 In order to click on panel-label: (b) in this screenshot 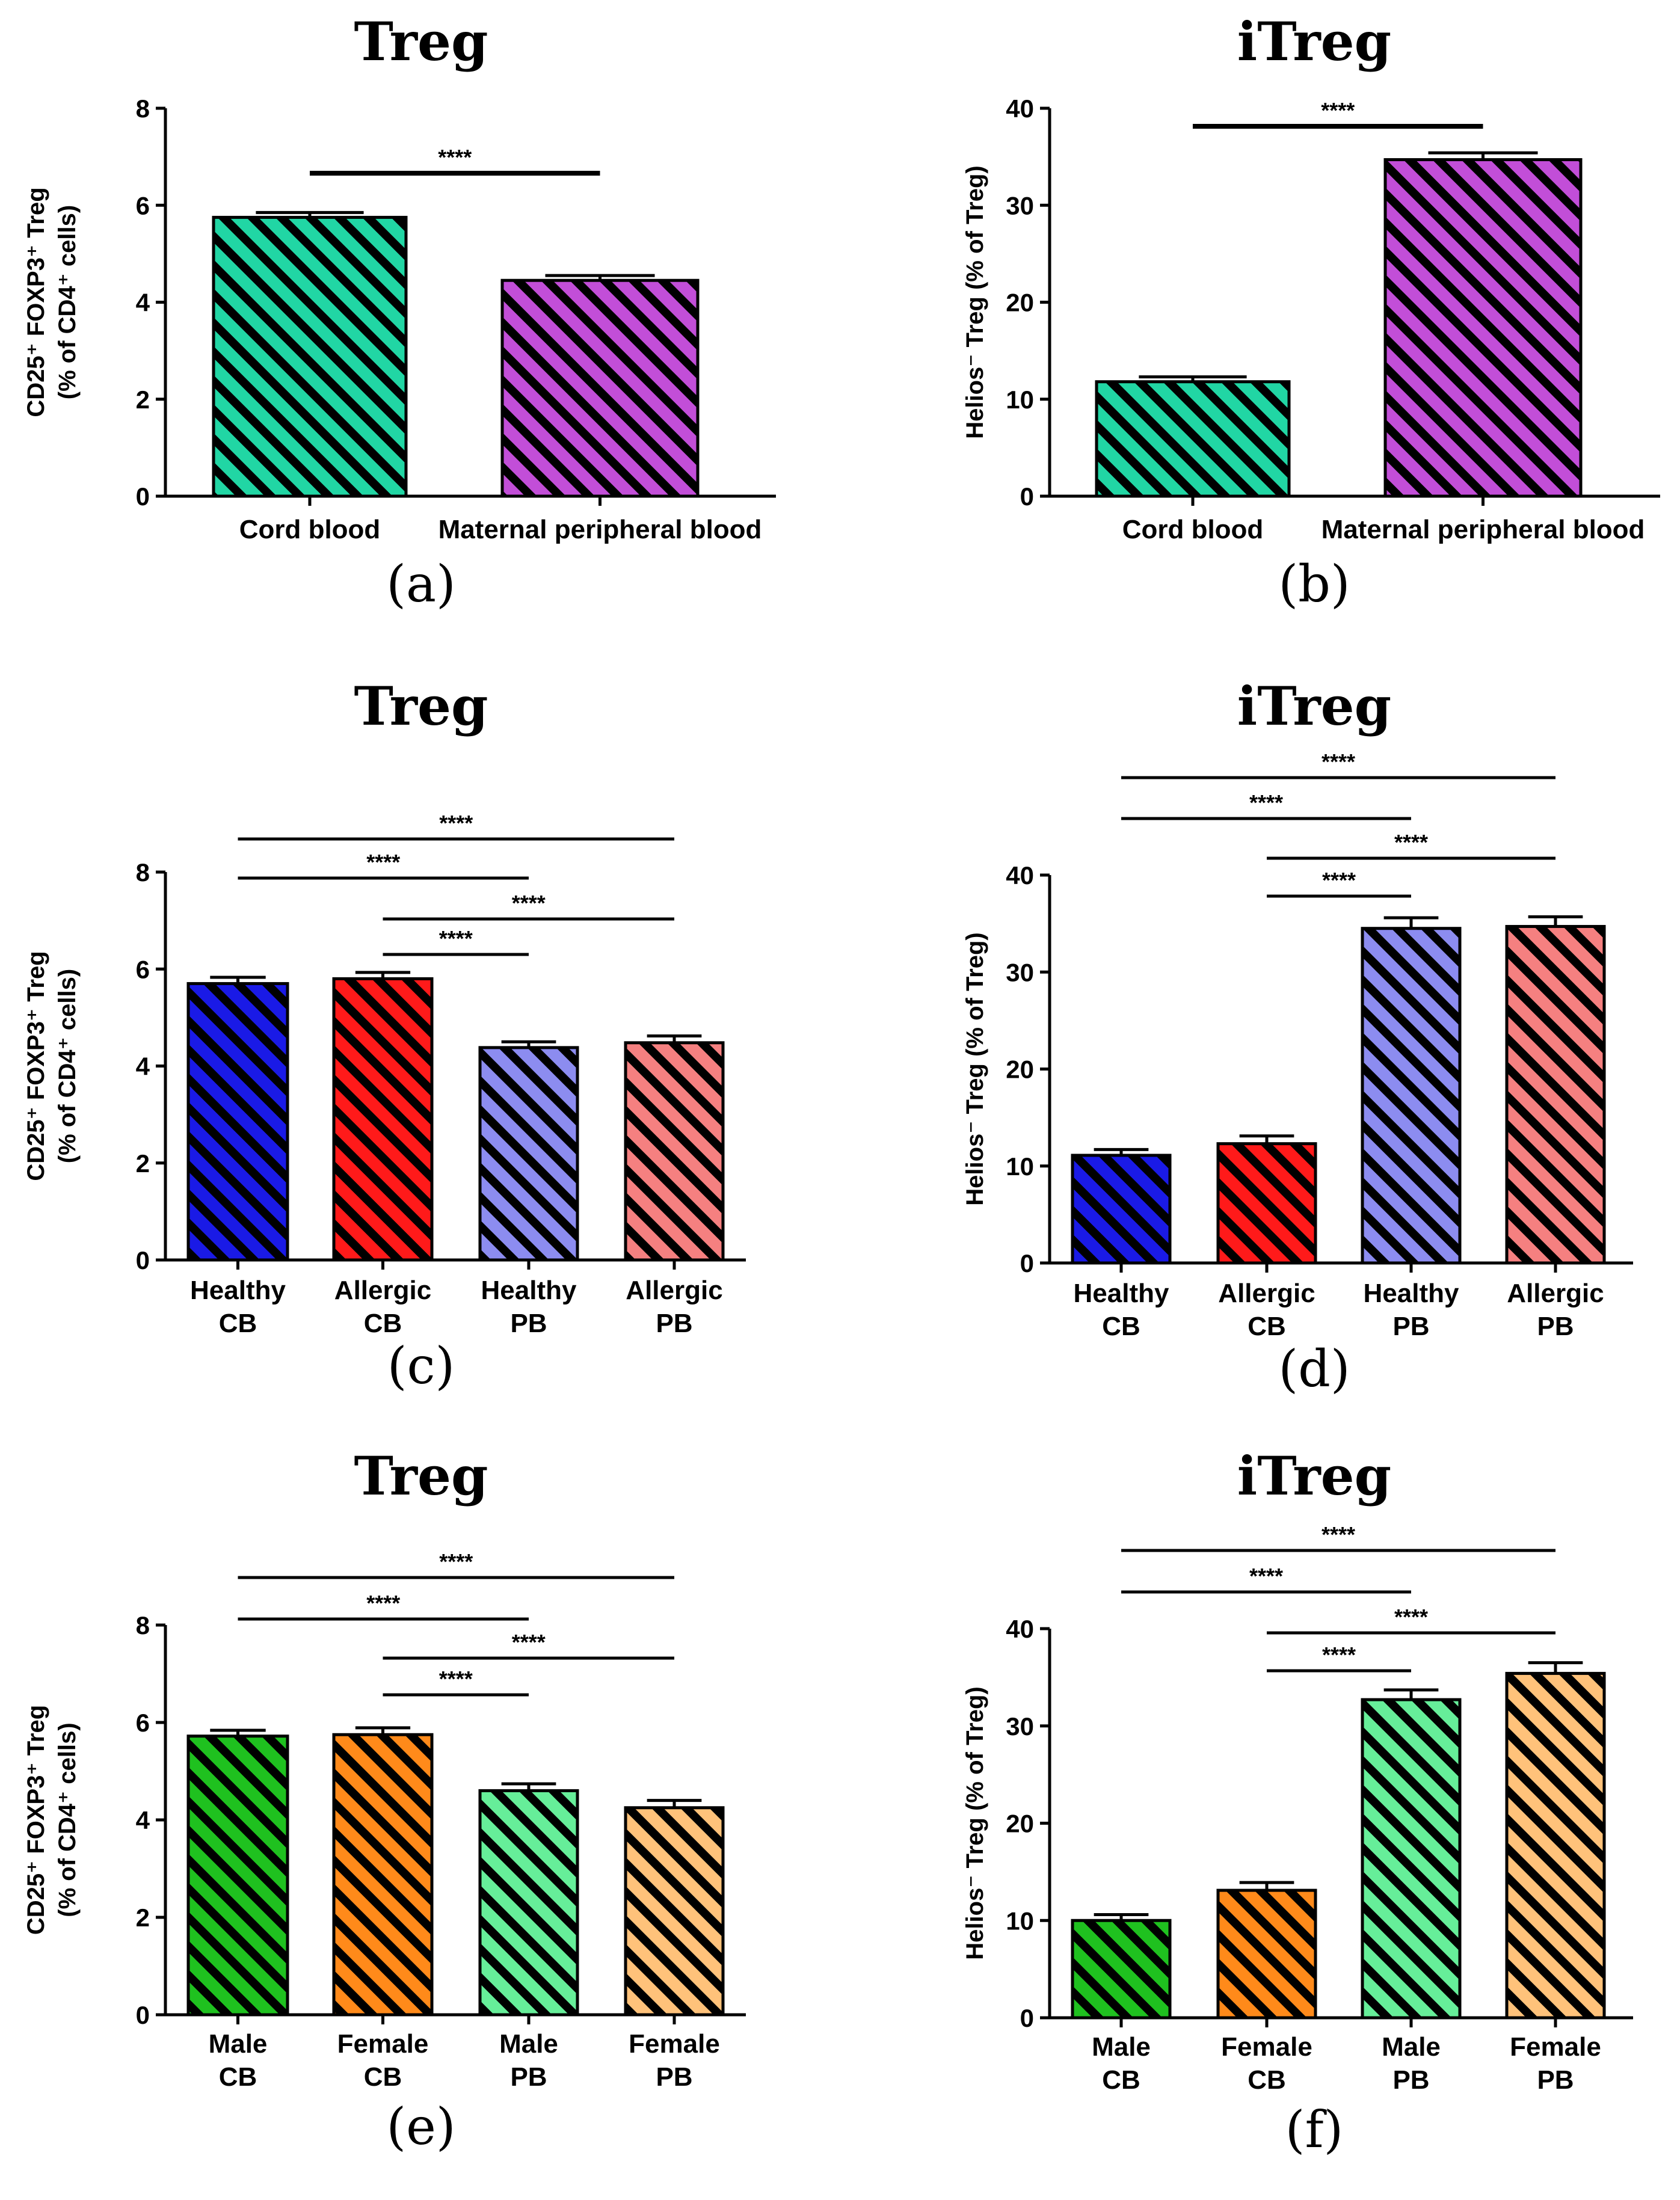, I will do `click(1314, 584)`.